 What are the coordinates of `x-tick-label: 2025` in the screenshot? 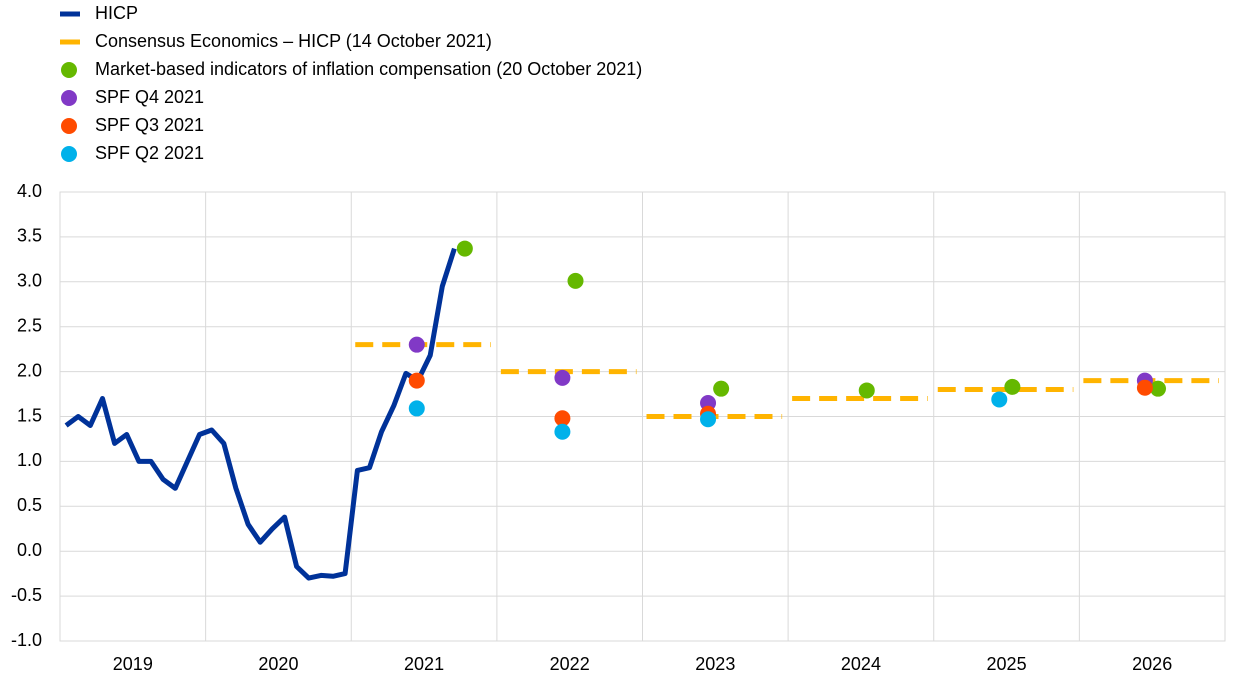 It's located at (1007, 664).